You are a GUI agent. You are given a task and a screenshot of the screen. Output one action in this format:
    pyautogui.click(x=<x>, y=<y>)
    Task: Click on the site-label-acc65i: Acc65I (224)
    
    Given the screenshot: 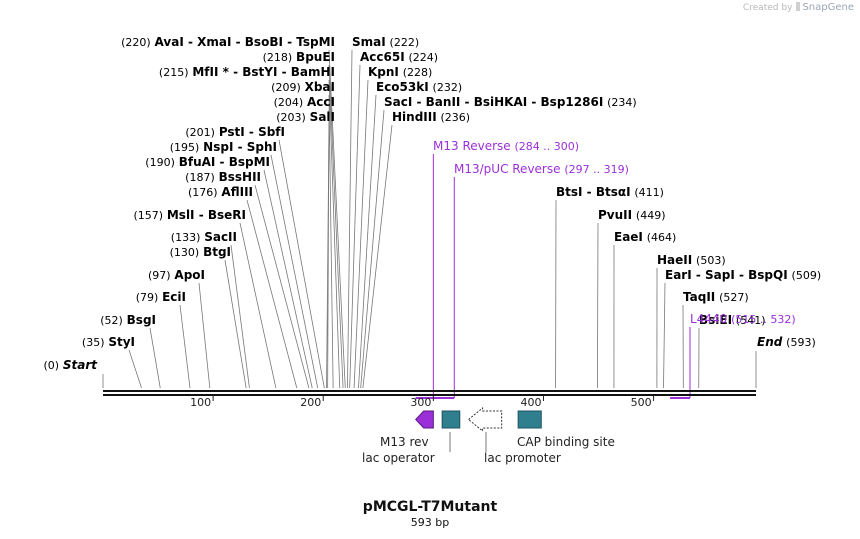 What is the action you would take?
    pyautogui.click(x=399, y=57)
    